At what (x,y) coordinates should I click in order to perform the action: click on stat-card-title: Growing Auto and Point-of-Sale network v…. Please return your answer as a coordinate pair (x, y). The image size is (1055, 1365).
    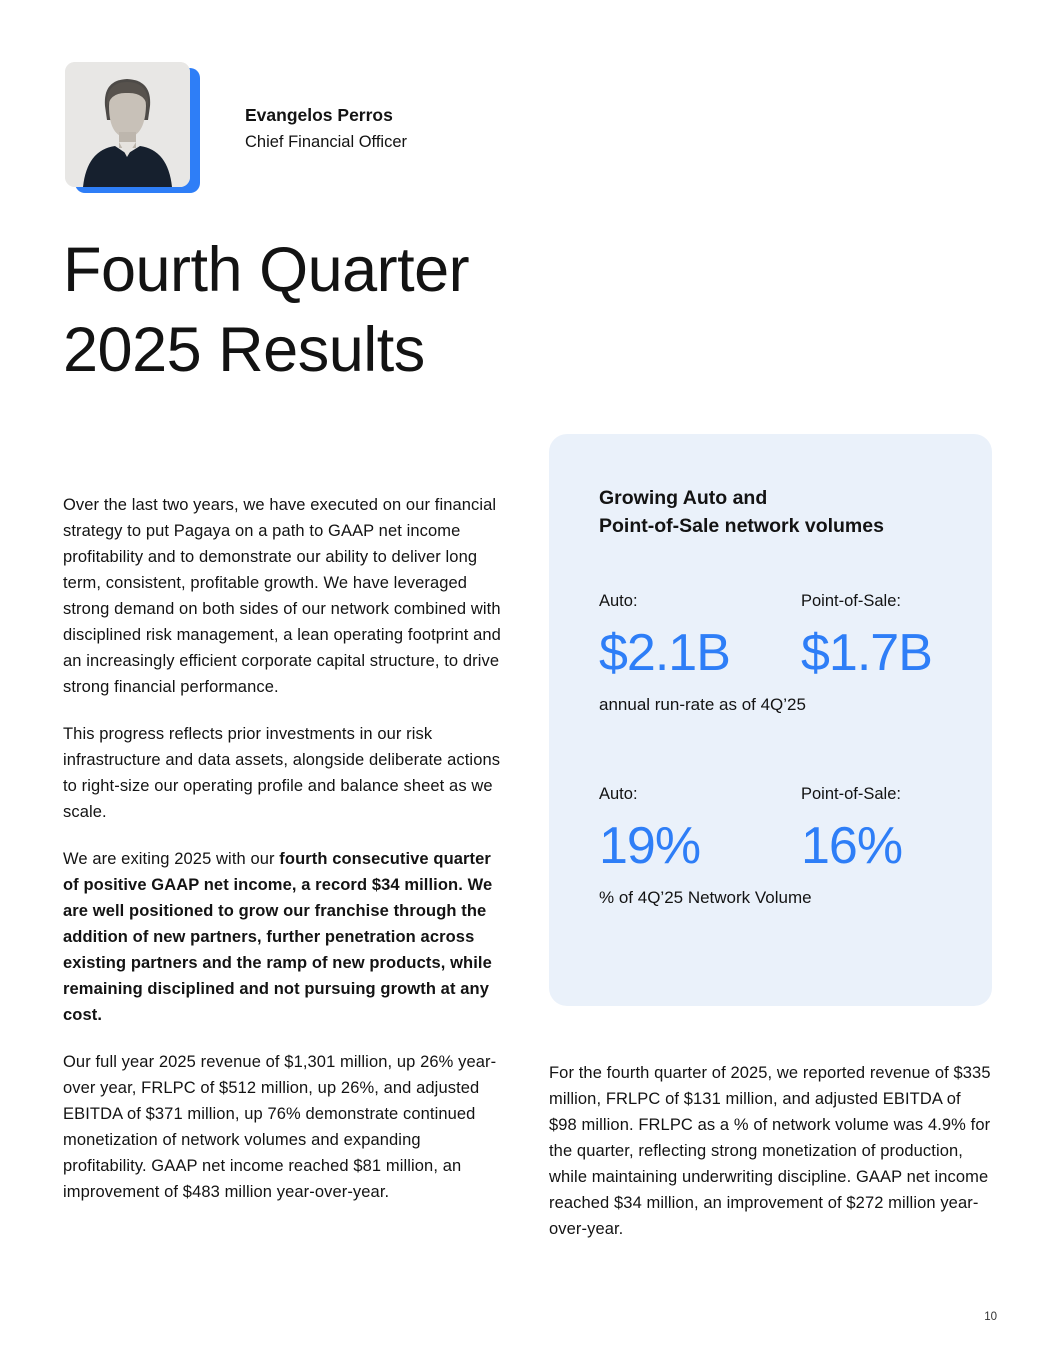
    Looking at the image, I should click on (770, 512).